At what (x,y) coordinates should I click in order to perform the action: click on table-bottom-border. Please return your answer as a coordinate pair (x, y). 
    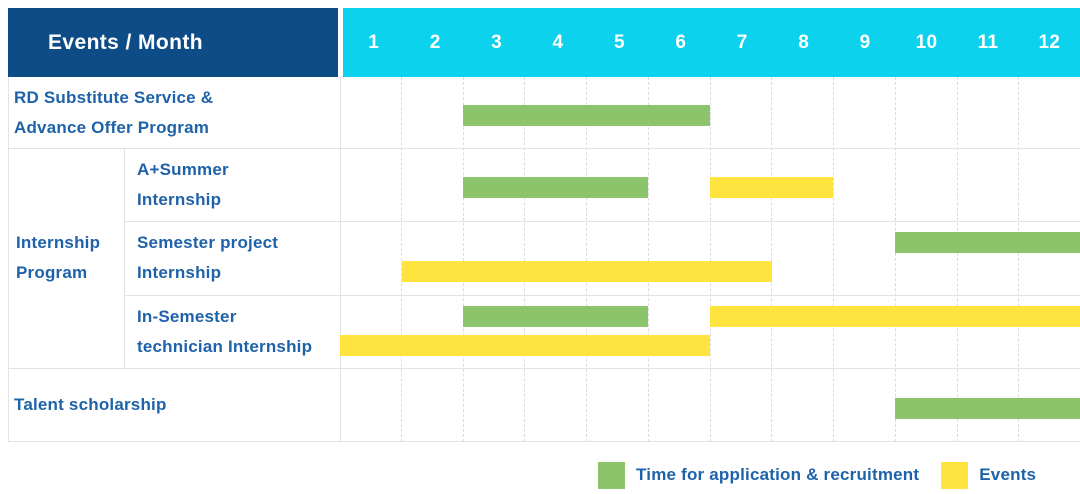
    Looking at the image, I should click on (544, 441).